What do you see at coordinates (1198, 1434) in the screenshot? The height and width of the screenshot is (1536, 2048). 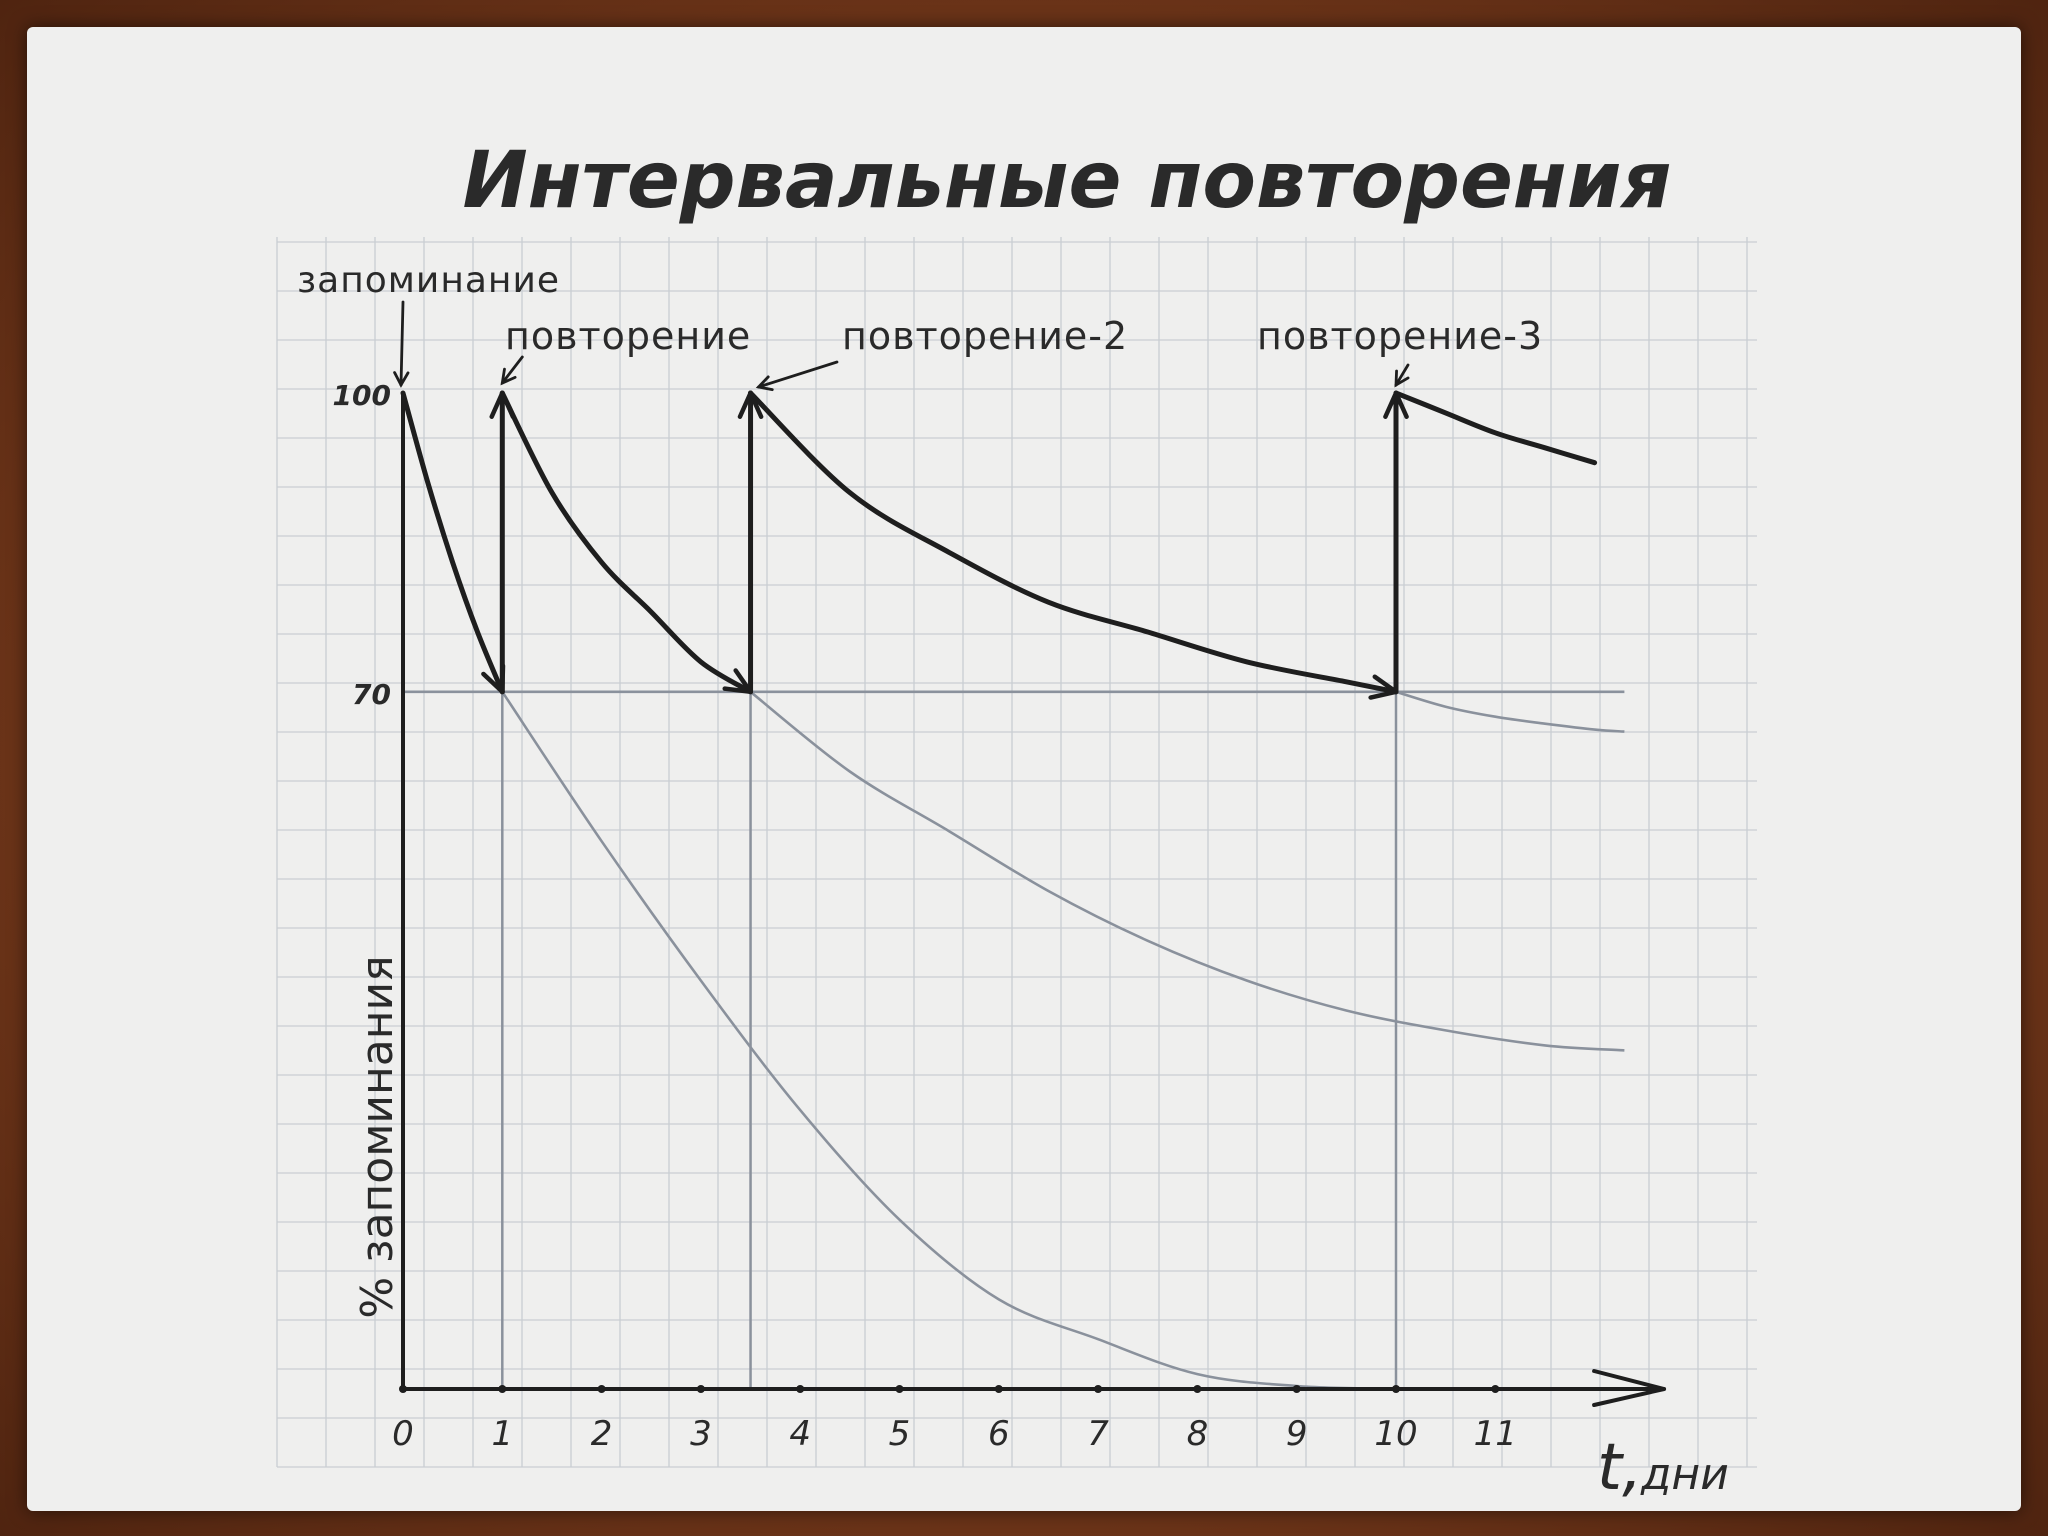 I see `x-tick-label: 8` at bounding box center [1198, 1434].